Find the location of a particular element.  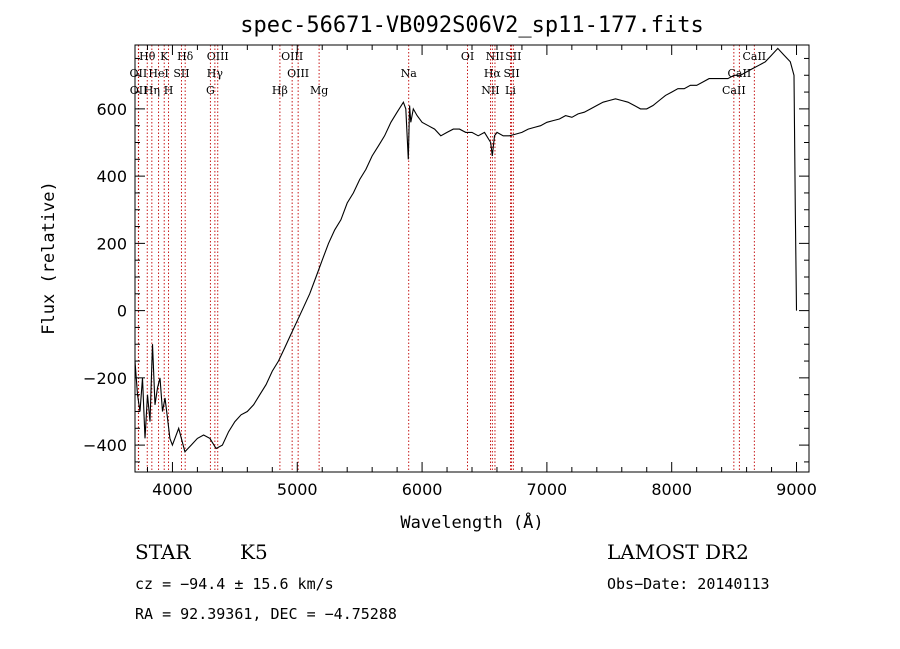

y-tick-label: 600 is located at coordinates (111, 109).